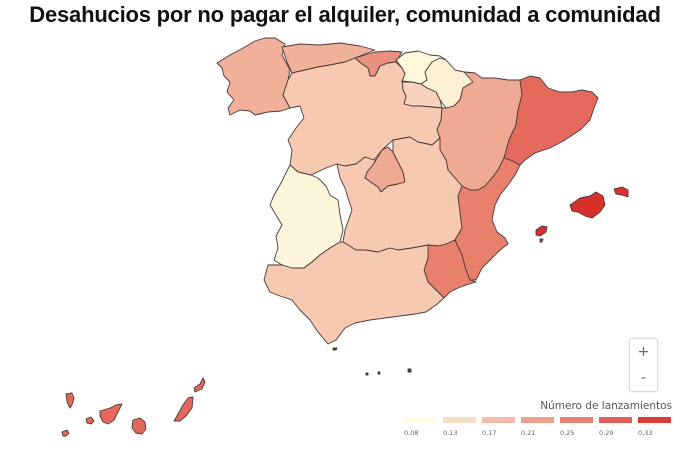 The width and height of the screenshot is (690, 465). What do you see at coordinates (459, 427) in the screenshot?
I see `legend-item: 0,13` at bounding box center [459, 427].